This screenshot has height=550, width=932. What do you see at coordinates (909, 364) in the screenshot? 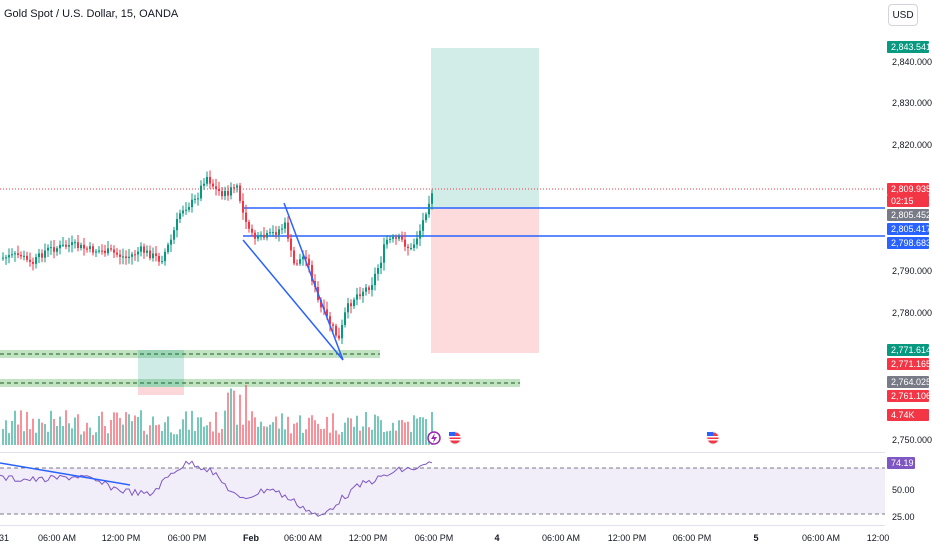
I see `zone-price-tag: 2,771.165` at bounding box center [909, 364].